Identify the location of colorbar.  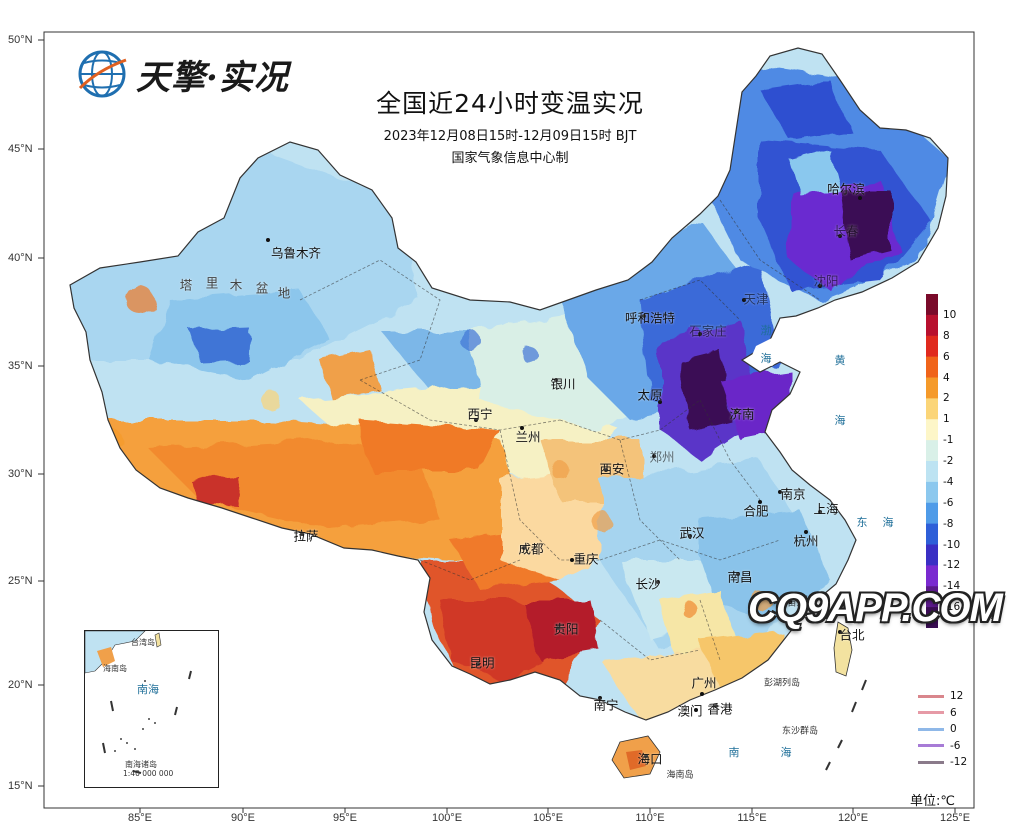
(932, 461).